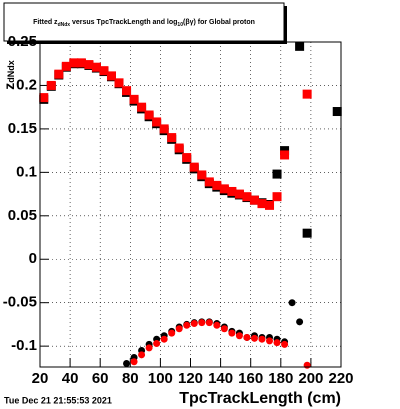 The height and width of the screenshot is (409, 400). What do you see at coordinates (123, 22) in the screenshot?
I see `title-part: versus TpcTrackLength and log` at bounding box center [123, 22].